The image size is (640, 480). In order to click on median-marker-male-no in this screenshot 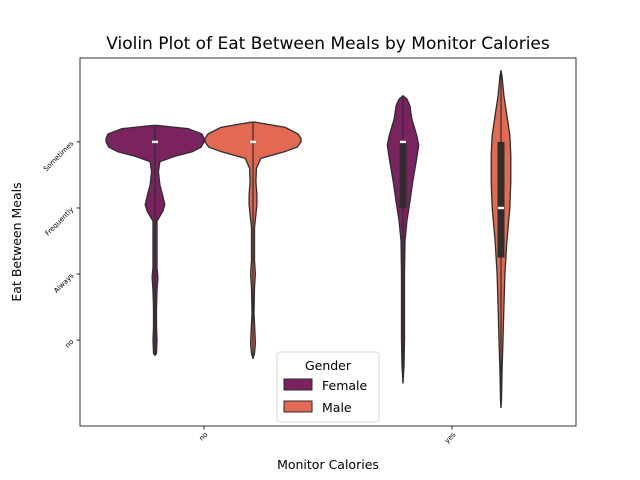, I will do `click(253, 142)`.